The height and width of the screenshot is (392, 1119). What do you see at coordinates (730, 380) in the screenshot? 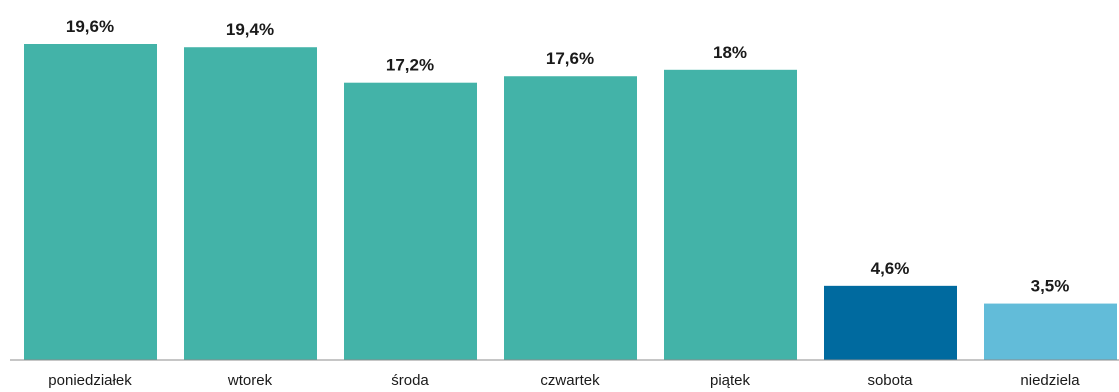
I see `x-tick-label-4: piątek` at bounding box center [730, 380].